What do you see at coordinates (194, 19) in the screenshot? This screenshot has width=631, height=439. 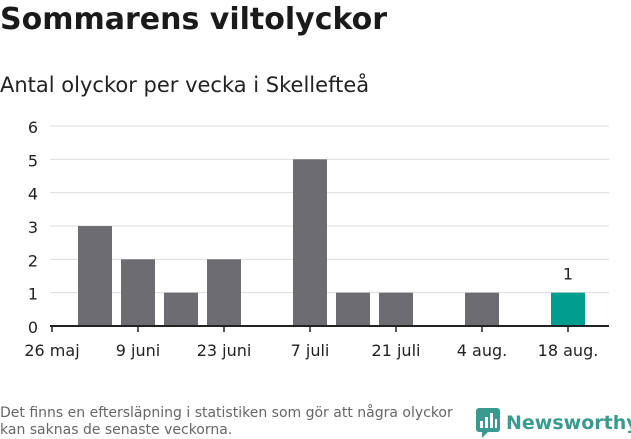 I see `chart-title: Sommarens viltolyckor` at bounding box center [194, 19].